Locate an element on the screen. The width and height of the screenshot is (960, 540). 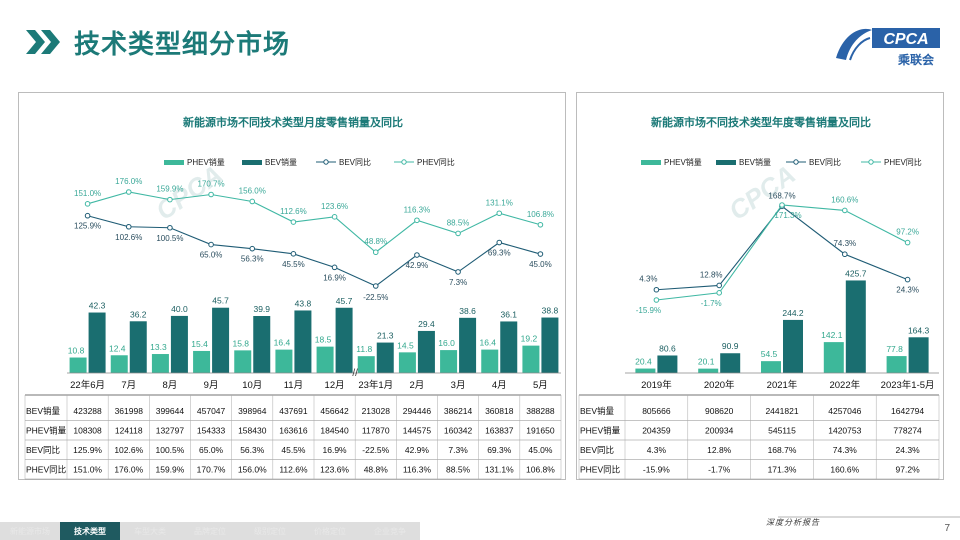
legend-label-0: PHEV销量 is located at coordinates (206, 162).